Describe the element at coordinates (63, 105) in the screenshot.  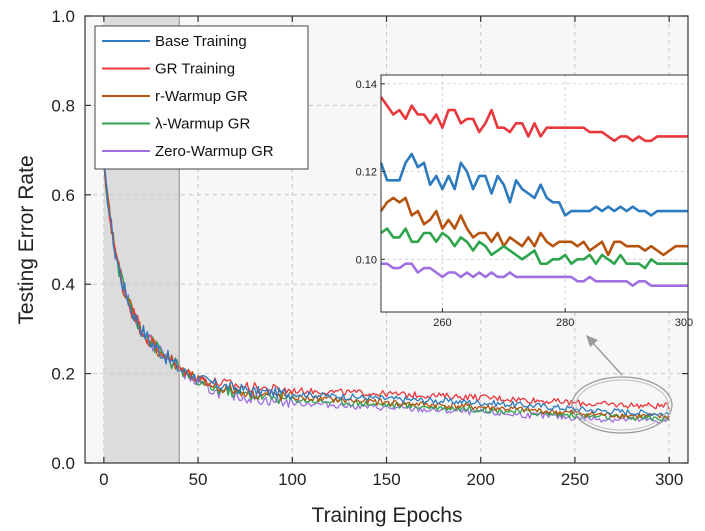
I see `y-tick-label-4: 0.8` at that location.